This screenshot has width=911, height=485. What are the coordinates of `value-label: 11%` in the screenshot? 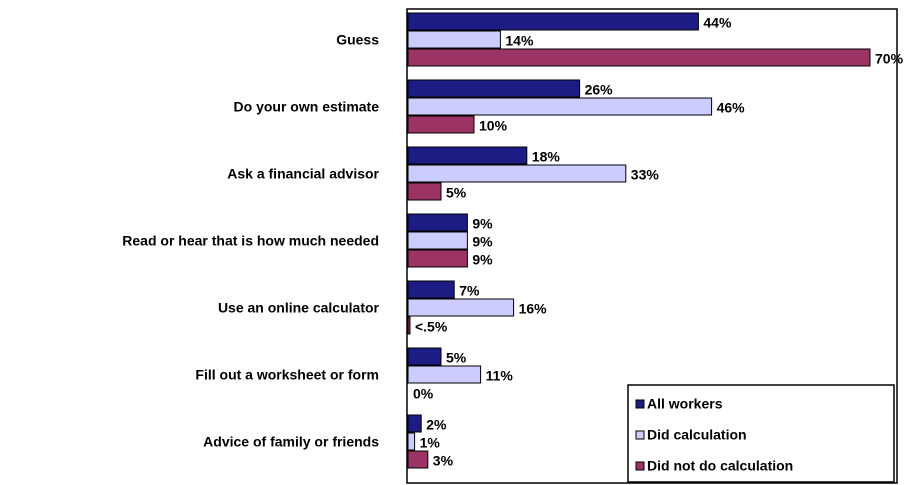 It's located at (500, 376).